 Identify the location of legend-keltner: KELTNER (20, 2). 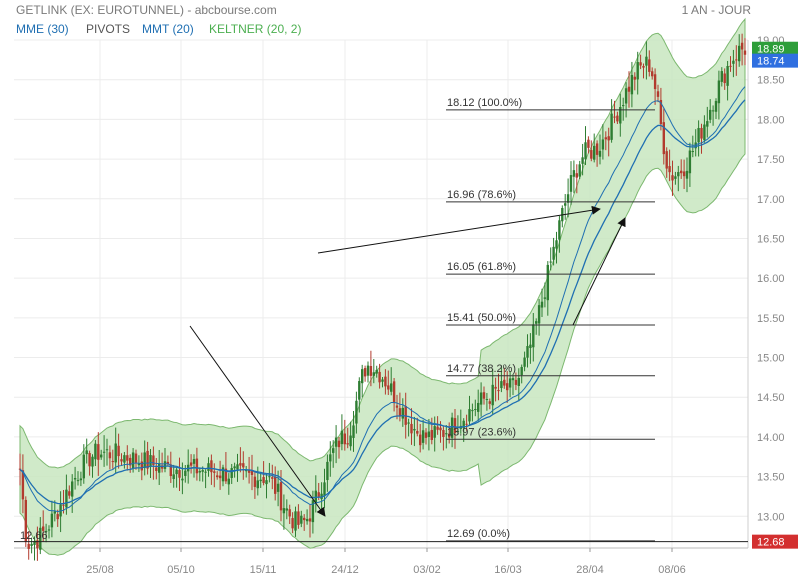
(255, 29).